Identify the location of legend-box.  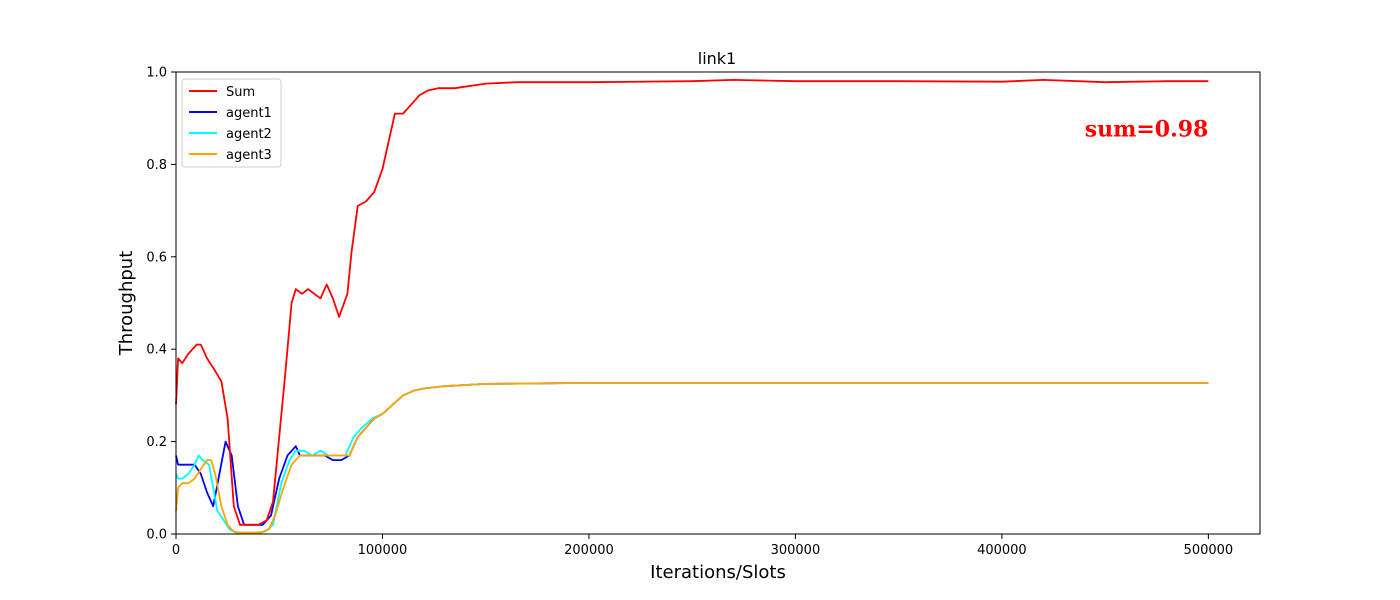
(231, 123).